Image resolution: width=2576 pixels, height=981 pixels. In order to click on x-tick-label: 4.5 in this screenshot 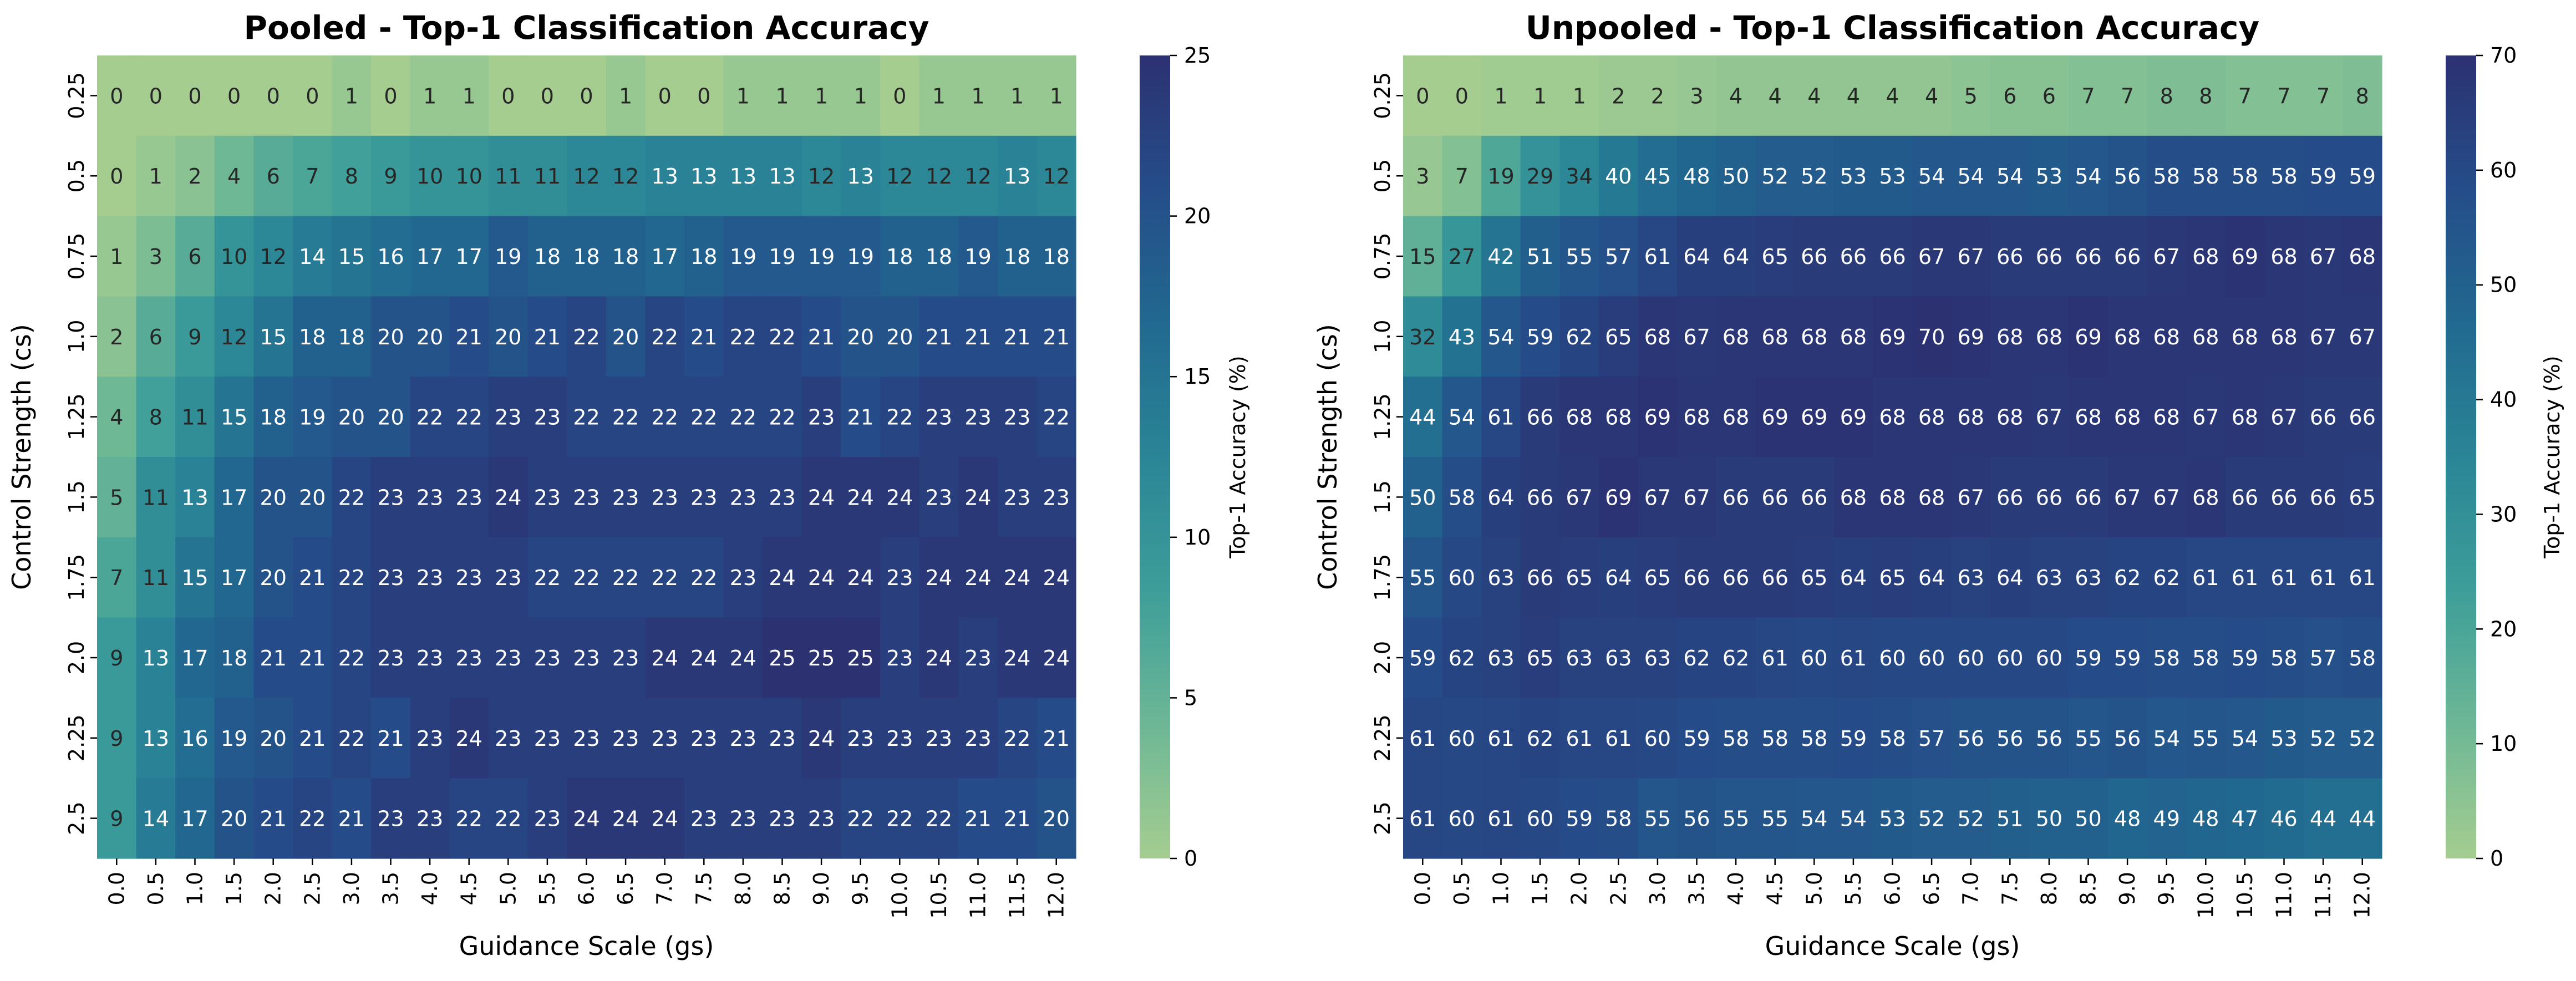, I will do `click(1775, 888)`.